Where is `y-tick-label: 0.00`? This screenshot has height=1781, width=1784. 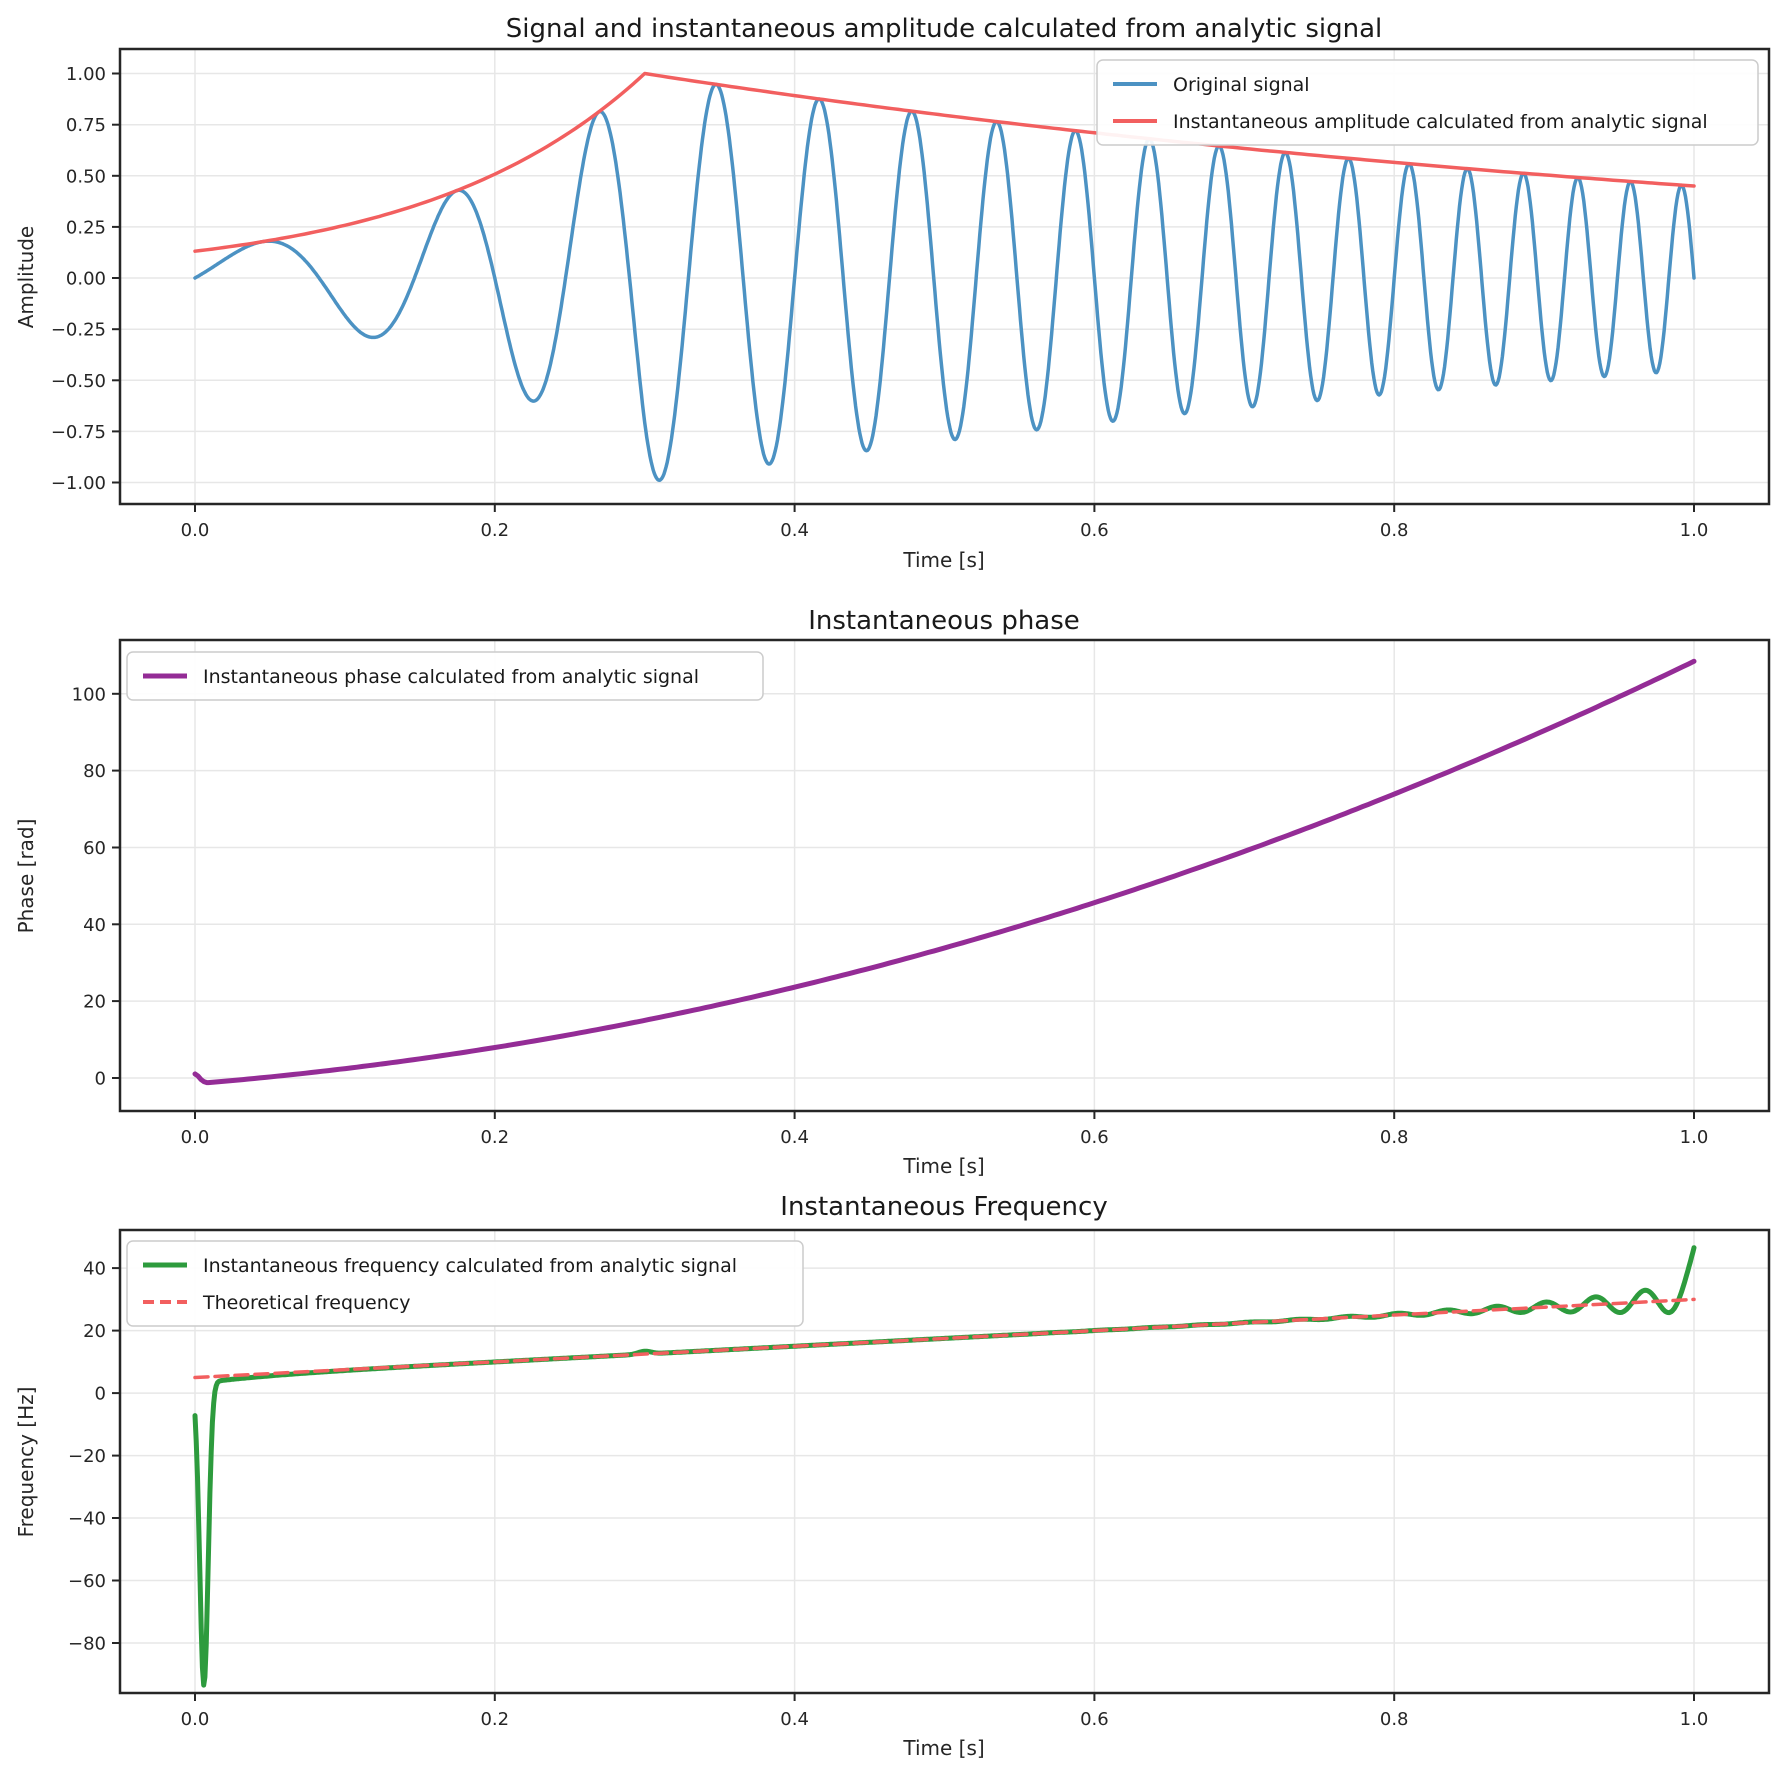
y-tick-label: 0.00 is located at coordinates (86, 279).